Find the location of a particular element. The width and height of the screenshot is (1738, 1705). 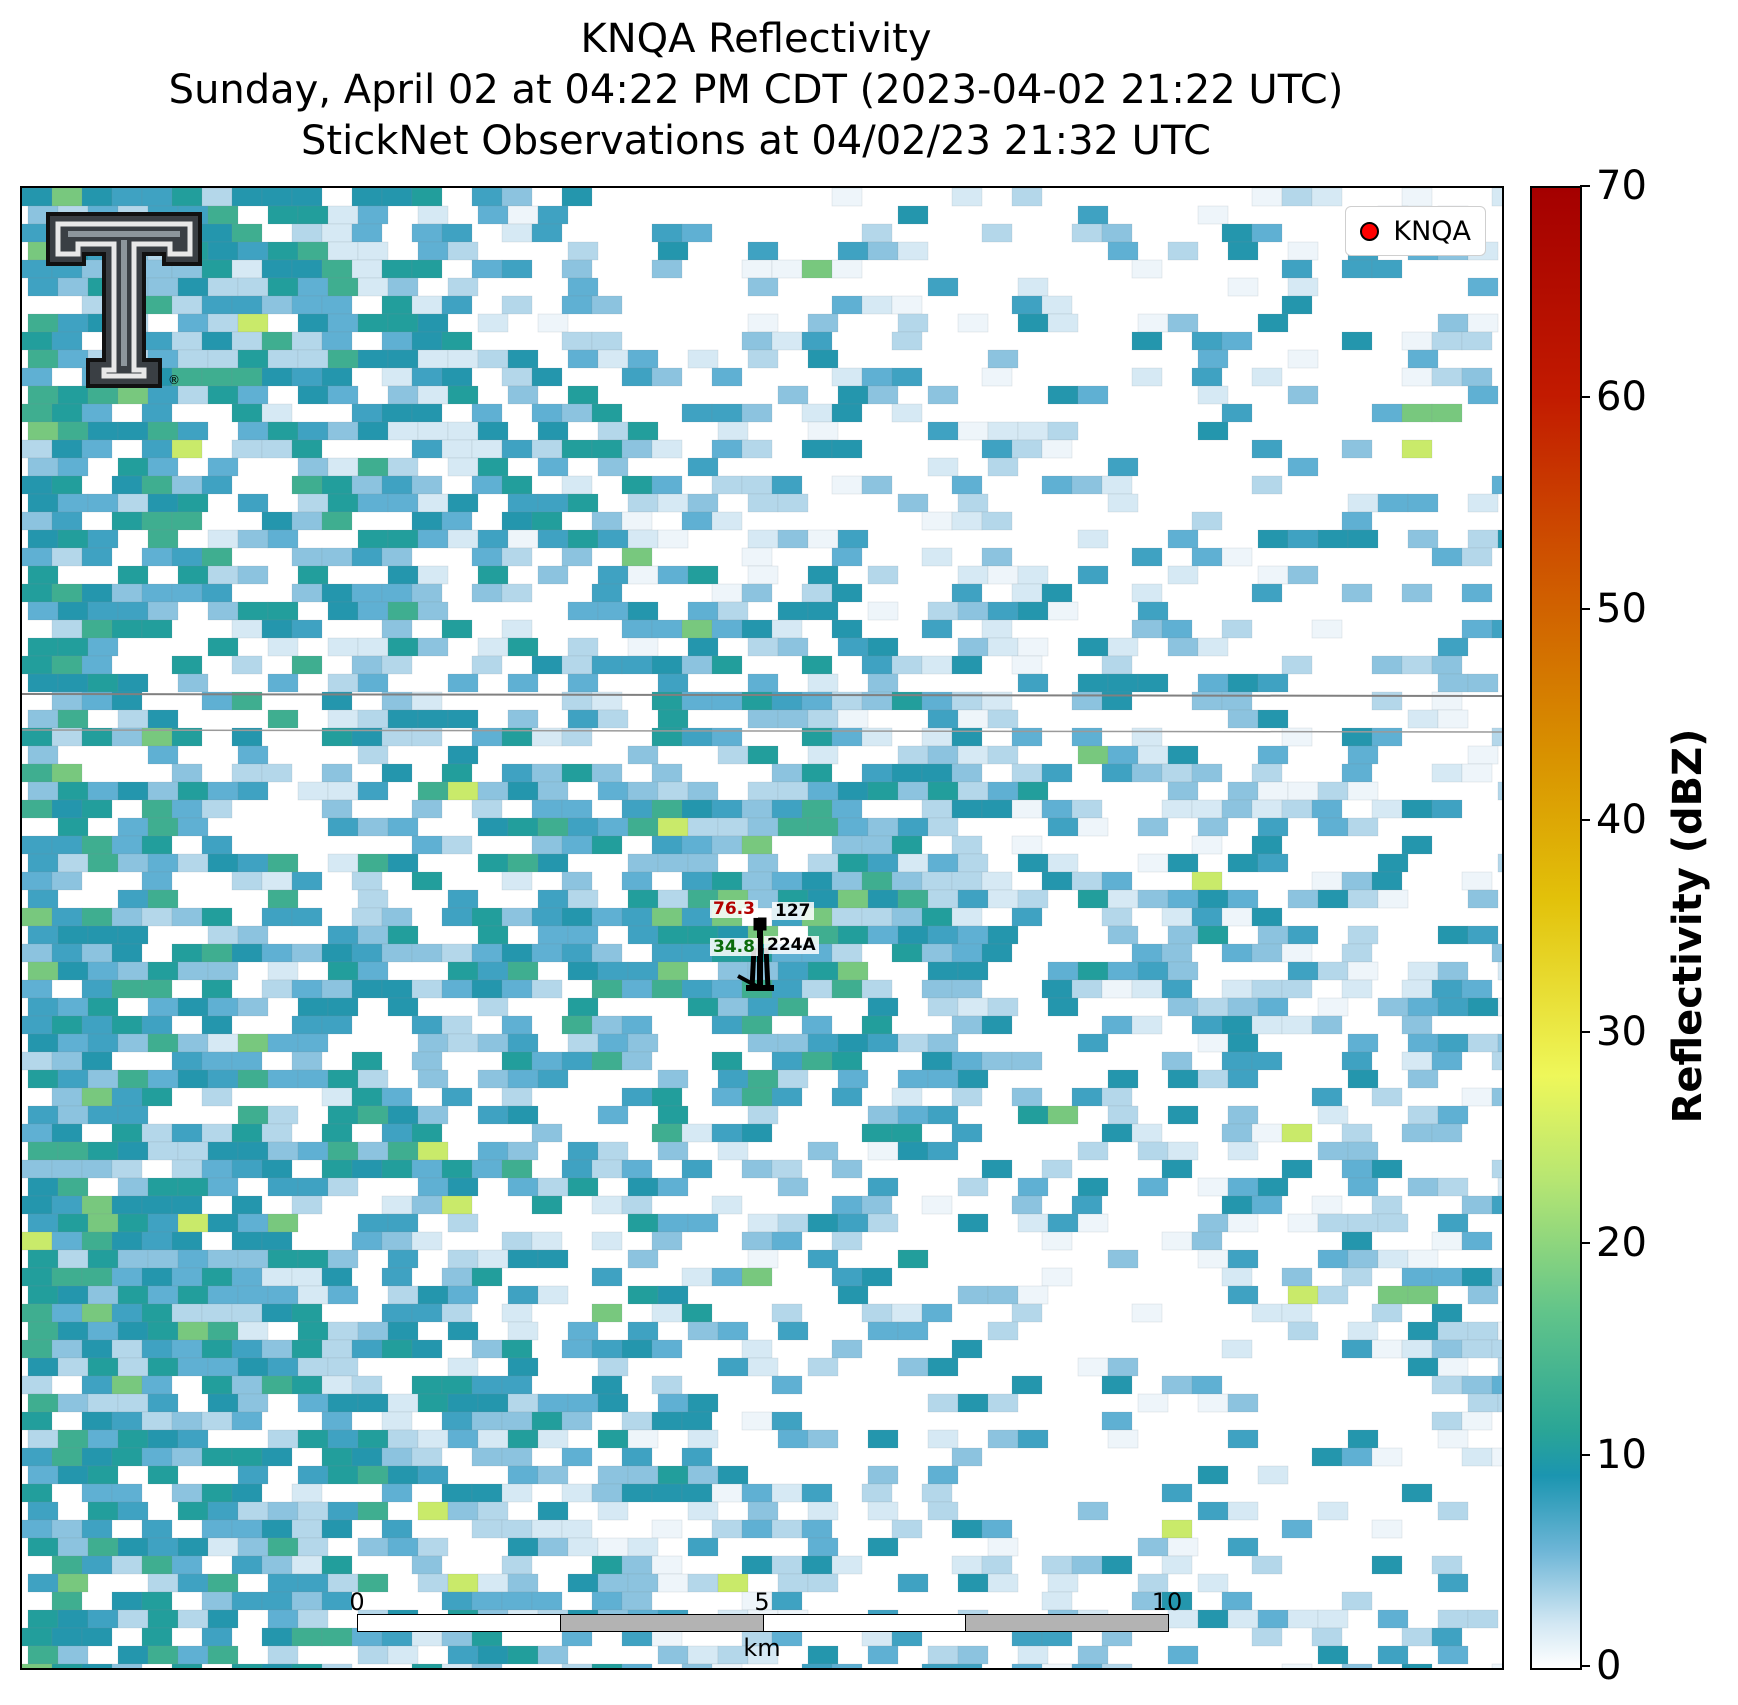

colorbar-tick-label: 60 is located at coordinates (1621, 397).